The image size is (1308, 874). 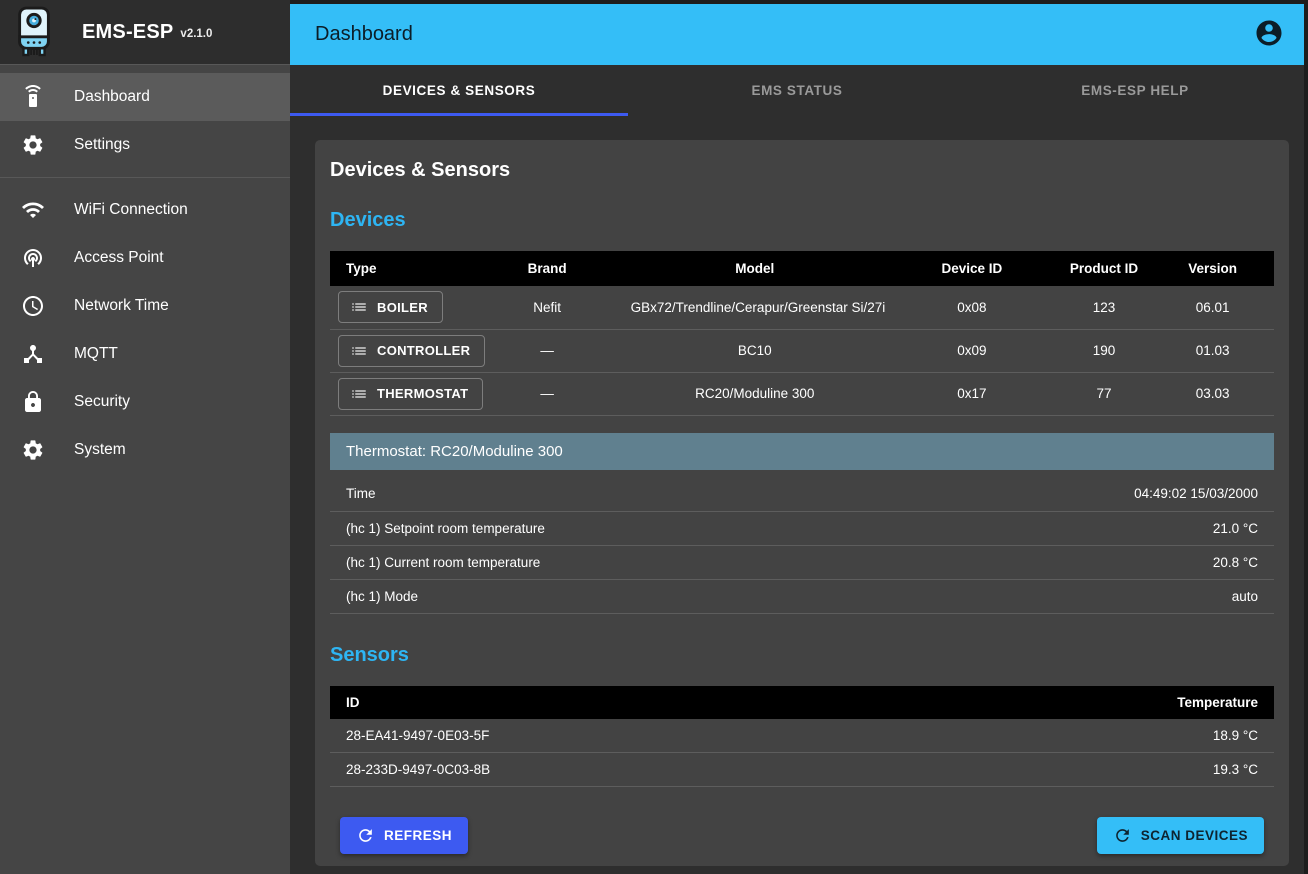 I want to click on account-button, so click(x=1269, y=34).